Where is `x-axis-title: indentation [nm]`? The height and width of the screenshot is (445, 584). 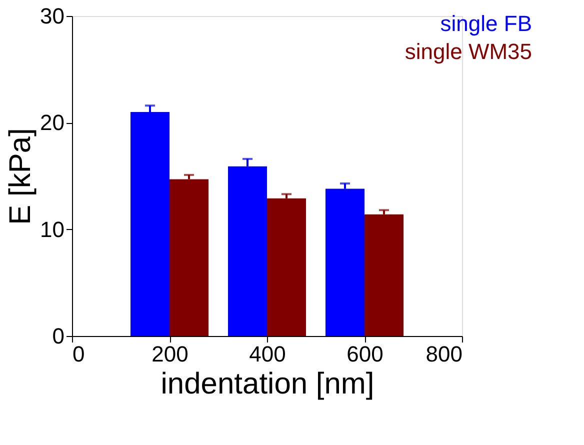
x-axis-title: indentation [nm] is located at coordinates (267, 384).